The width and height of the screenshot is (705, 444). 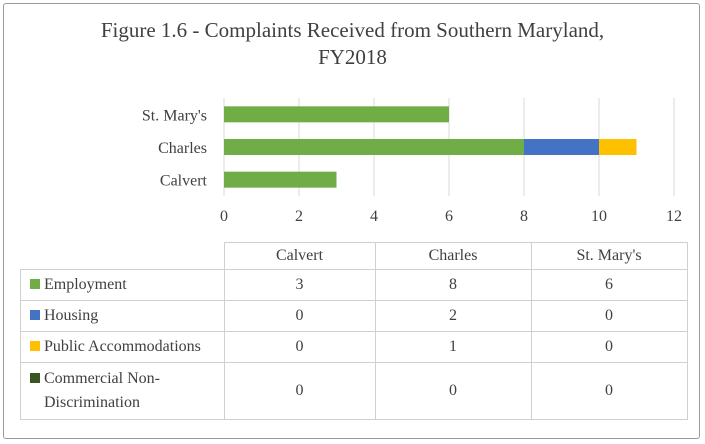 I want to click on x-tick-label: 6, so click(x=449, y=216).